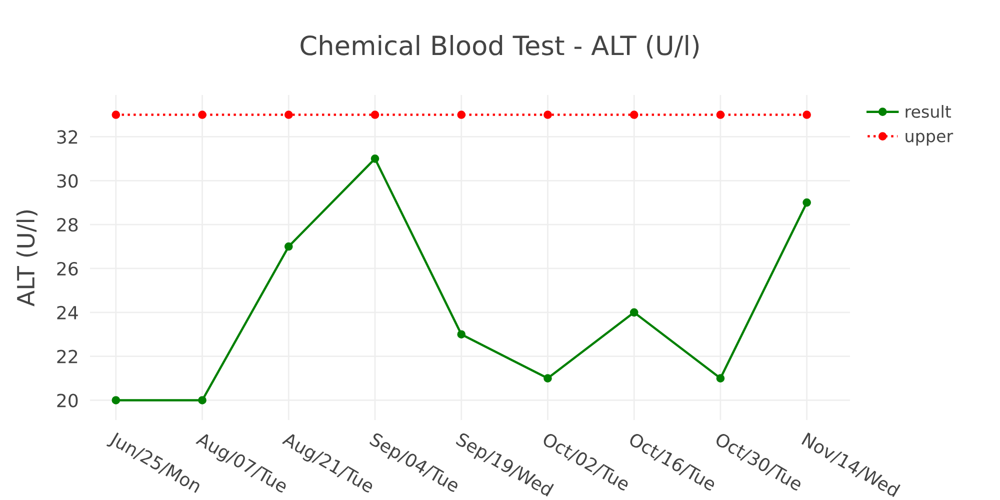 The image size is (1000, 500). I want to click on y-tick-label: 28, so click(67, 225).